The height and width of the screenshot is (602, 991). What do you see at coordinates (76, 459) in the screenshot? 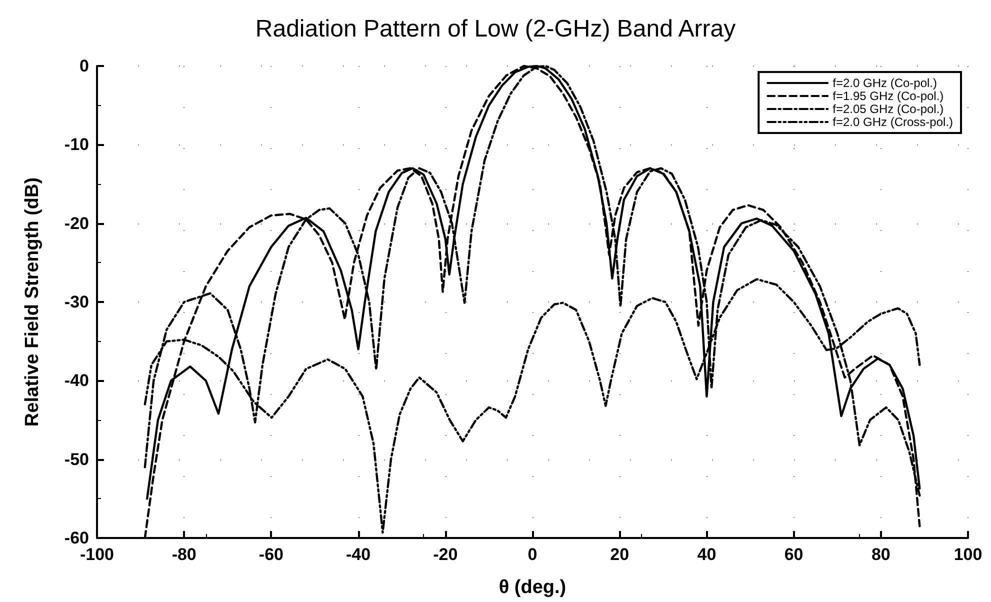
I see `y-tick-label: -50` at bounding box center [76, 459].